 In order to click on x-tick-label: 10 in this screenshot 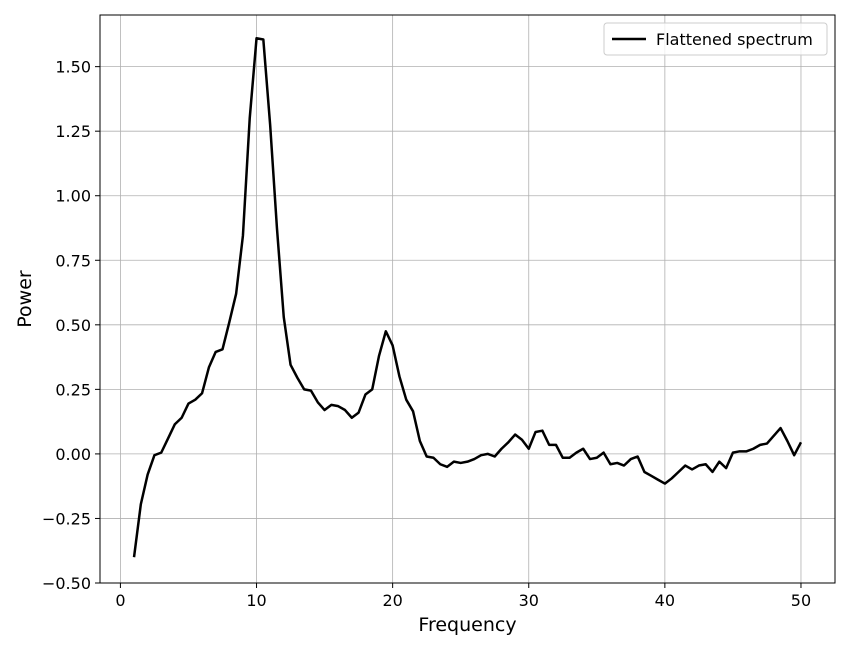, I will do `click(256, 600)`.